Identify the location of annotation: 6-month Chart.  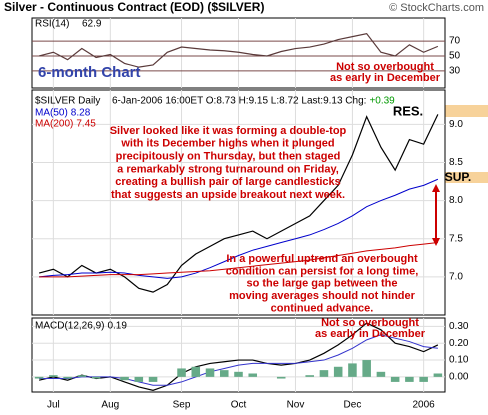
(89, 72).